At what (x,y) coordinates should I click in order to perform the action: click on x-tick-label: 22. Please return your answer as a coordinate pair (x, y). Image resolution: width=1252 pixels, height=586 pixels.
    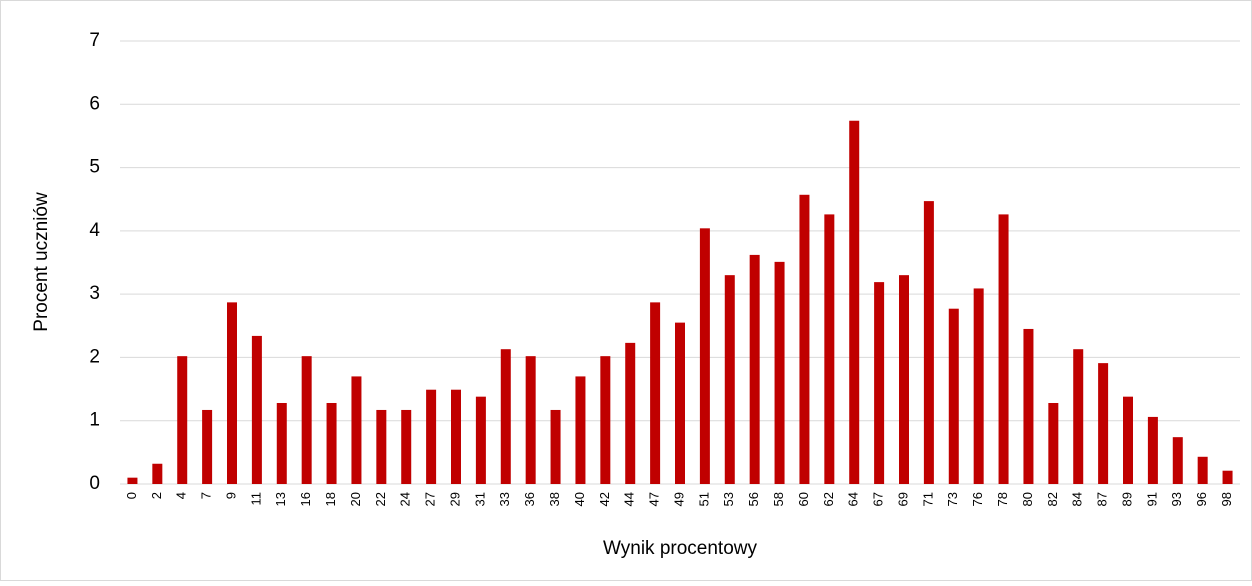
    Looking at the image, I should click on (380, 499).